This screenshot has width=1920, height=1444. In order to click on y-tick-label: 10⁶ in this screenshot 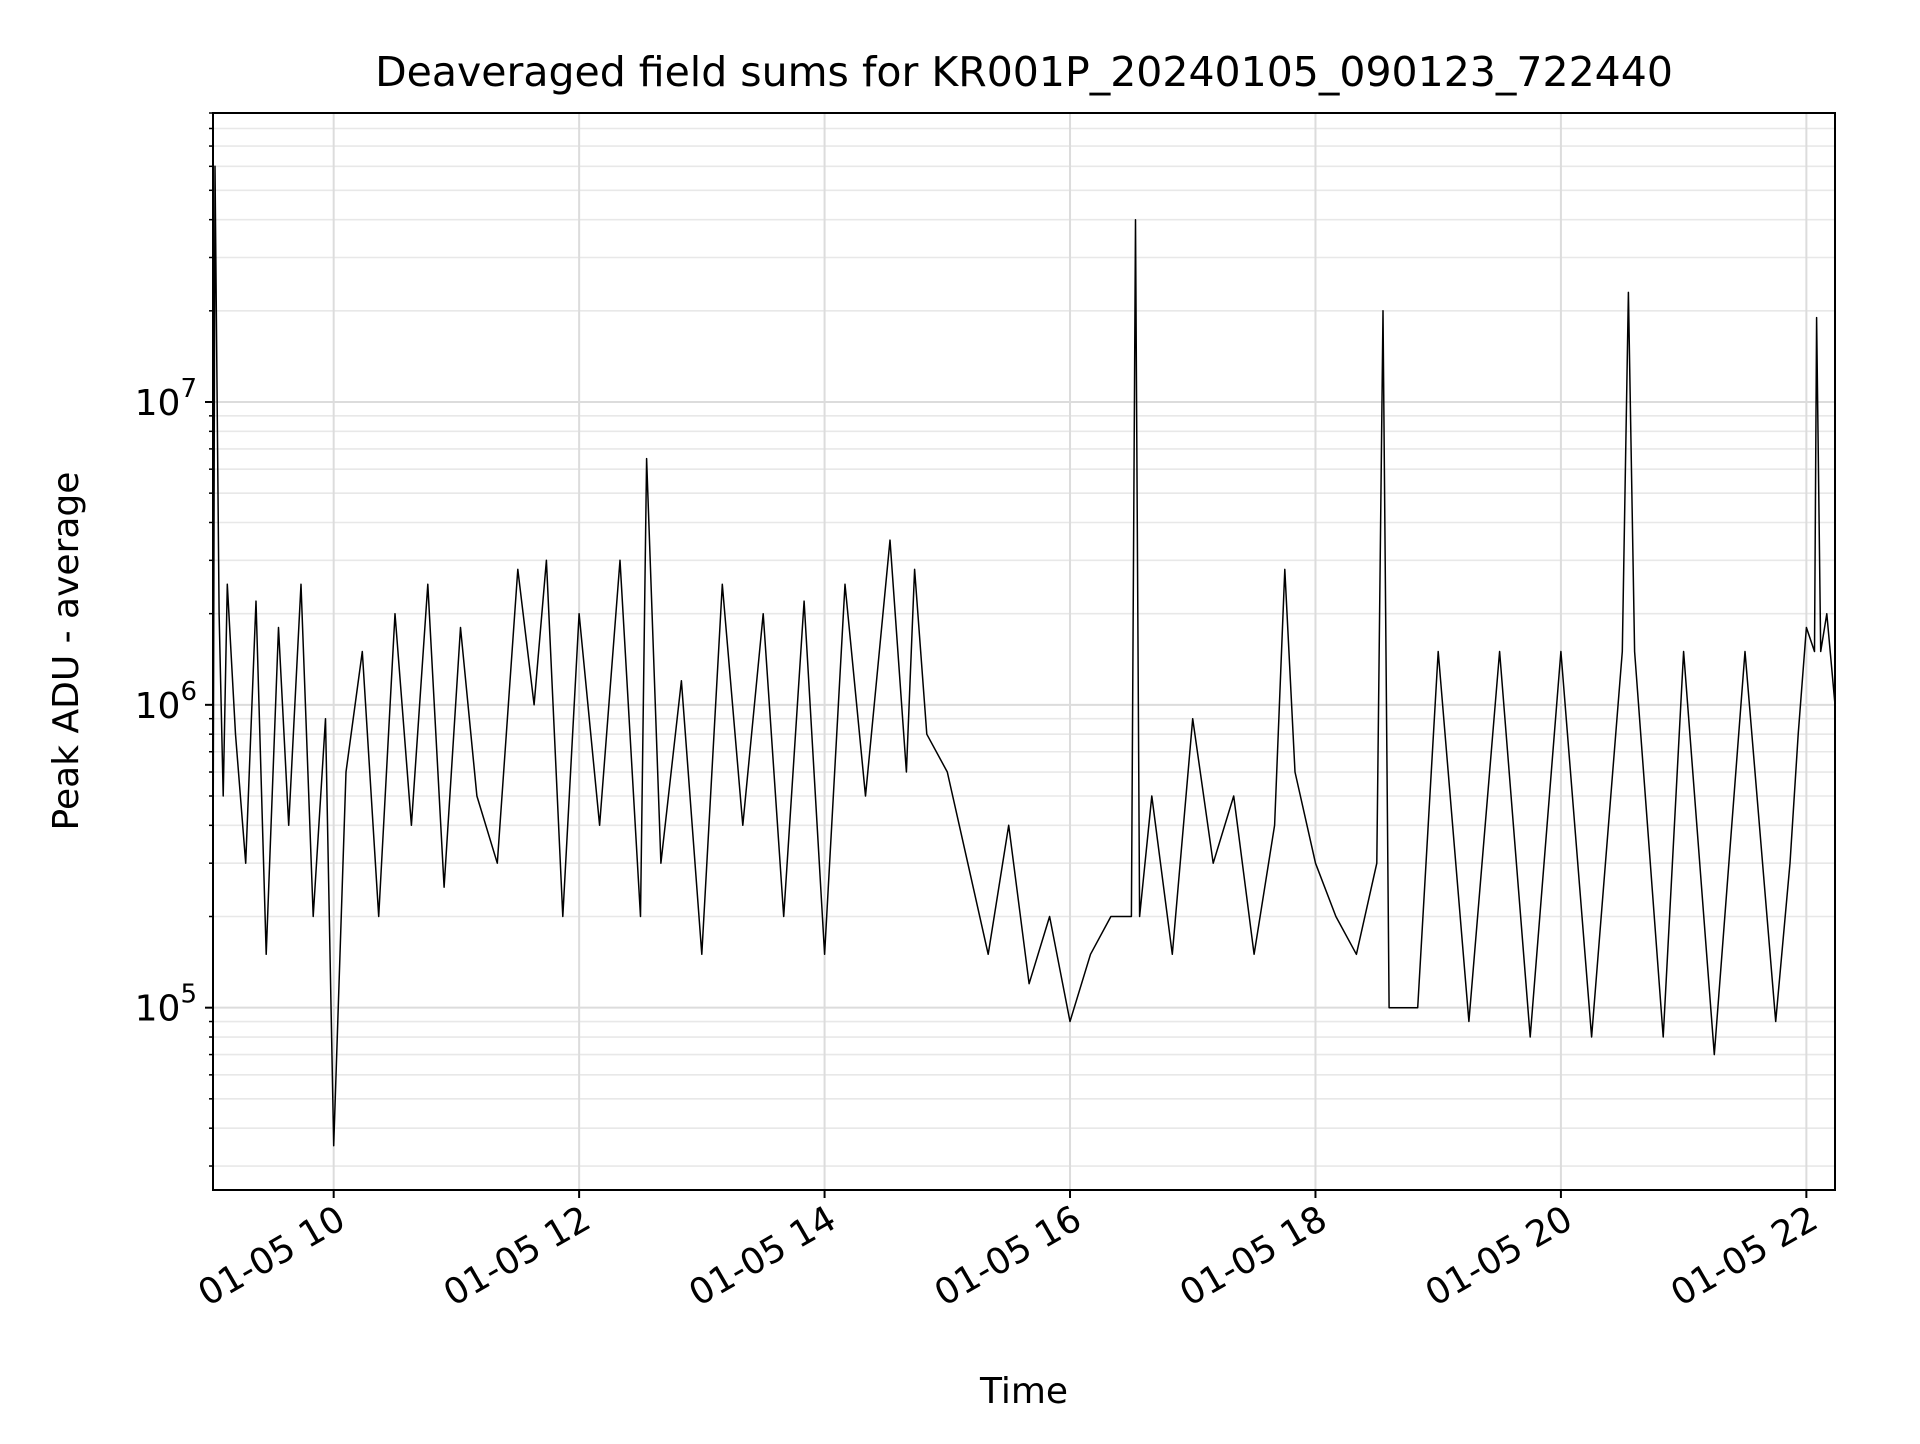, I will do `click(166, 702)`.